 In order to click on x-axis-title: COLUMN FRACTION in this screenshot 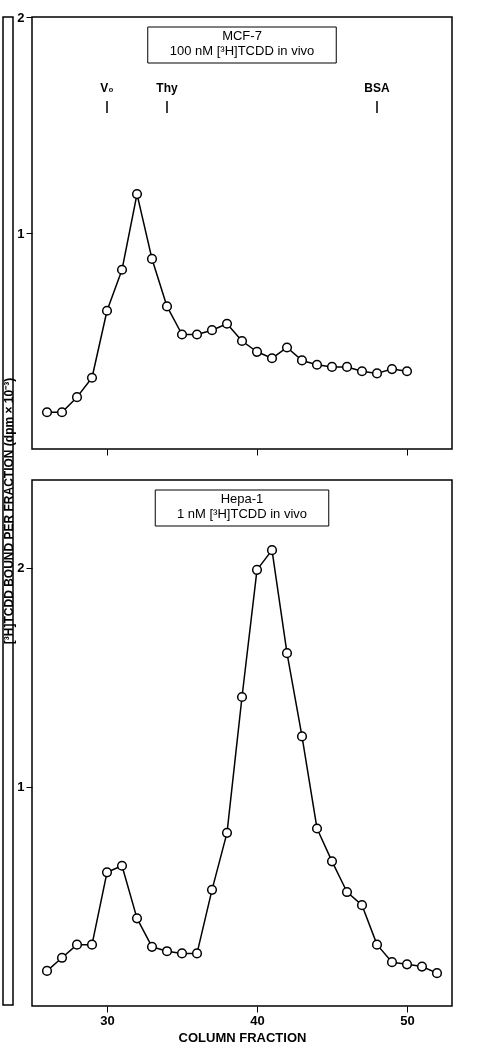, I will do `click(242, 1037)`.